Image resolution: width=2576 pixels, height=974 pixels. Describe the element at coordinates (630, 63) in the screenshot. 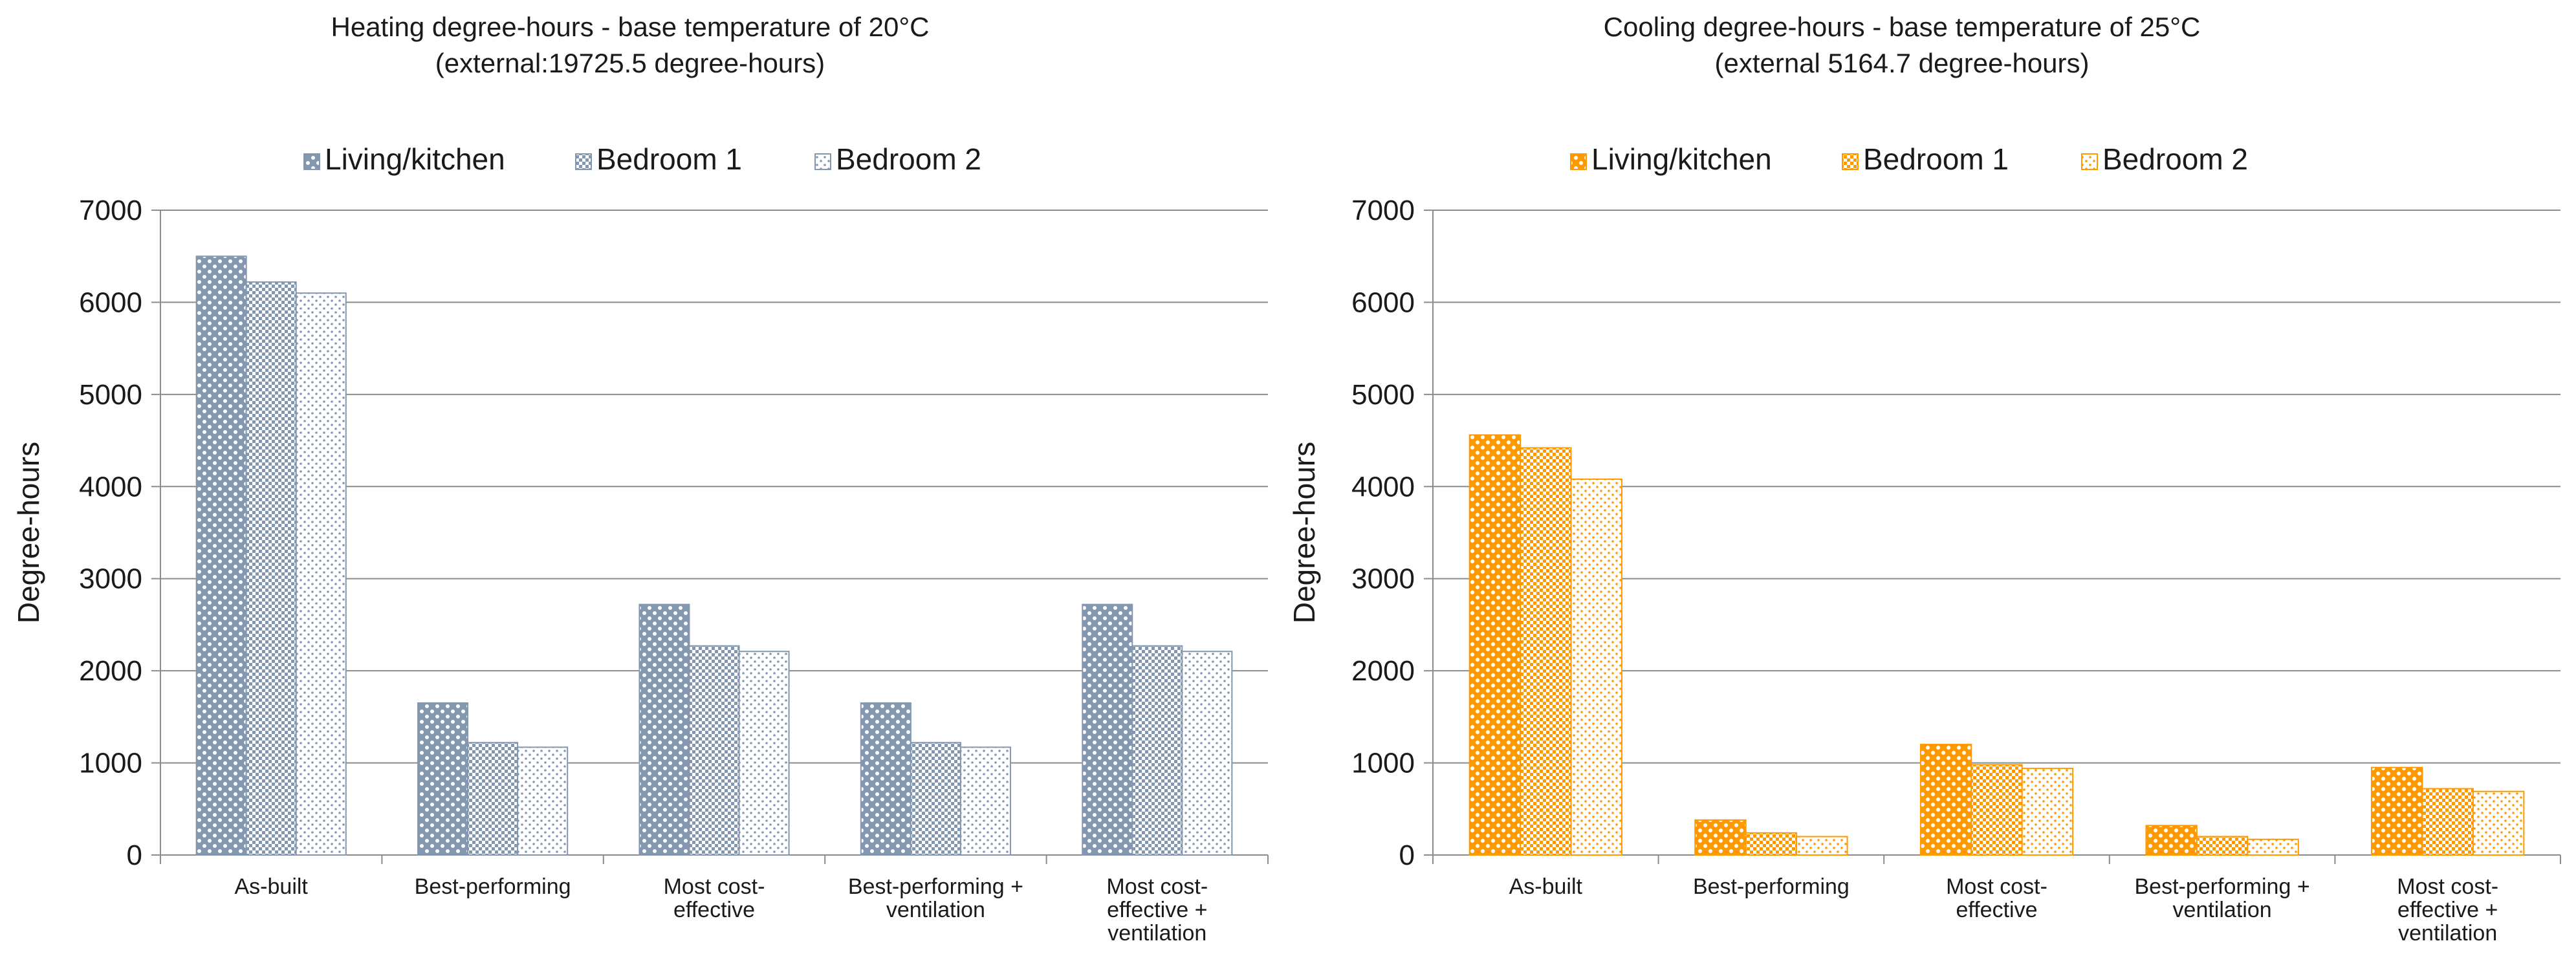

I see `chart-title-line: (external:19725.5 degree-hours)` at that location.